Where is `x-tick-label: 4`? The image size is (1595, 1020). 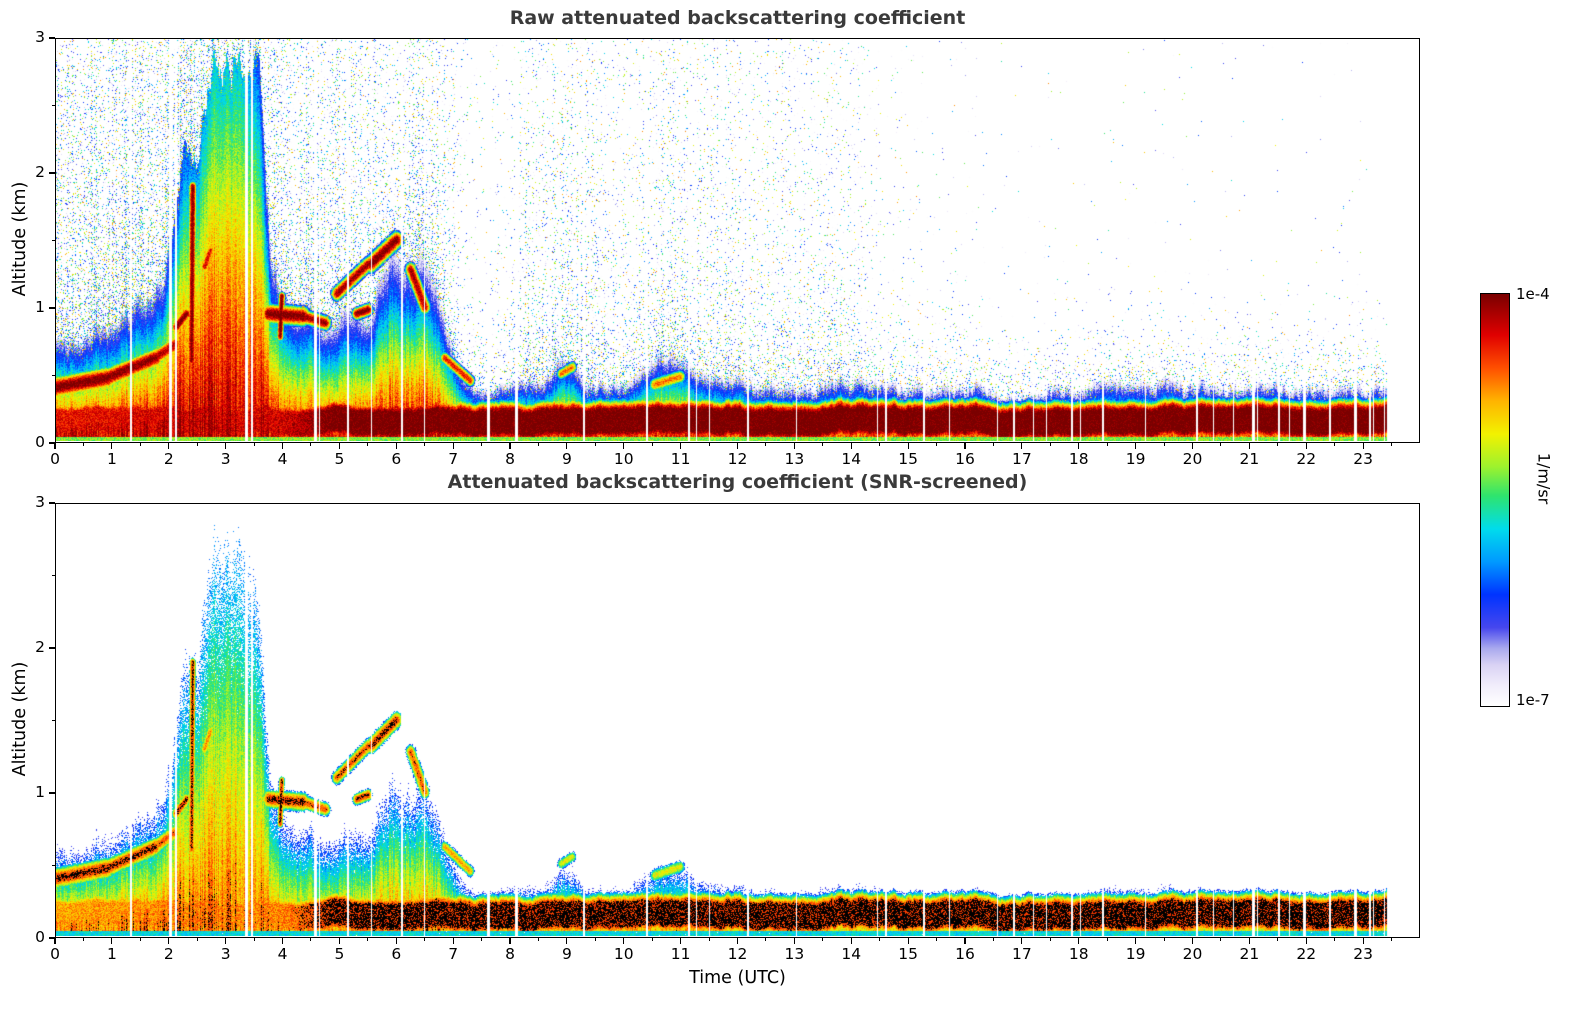 x-tick-label: 4 is located at coordinates (282, 954).